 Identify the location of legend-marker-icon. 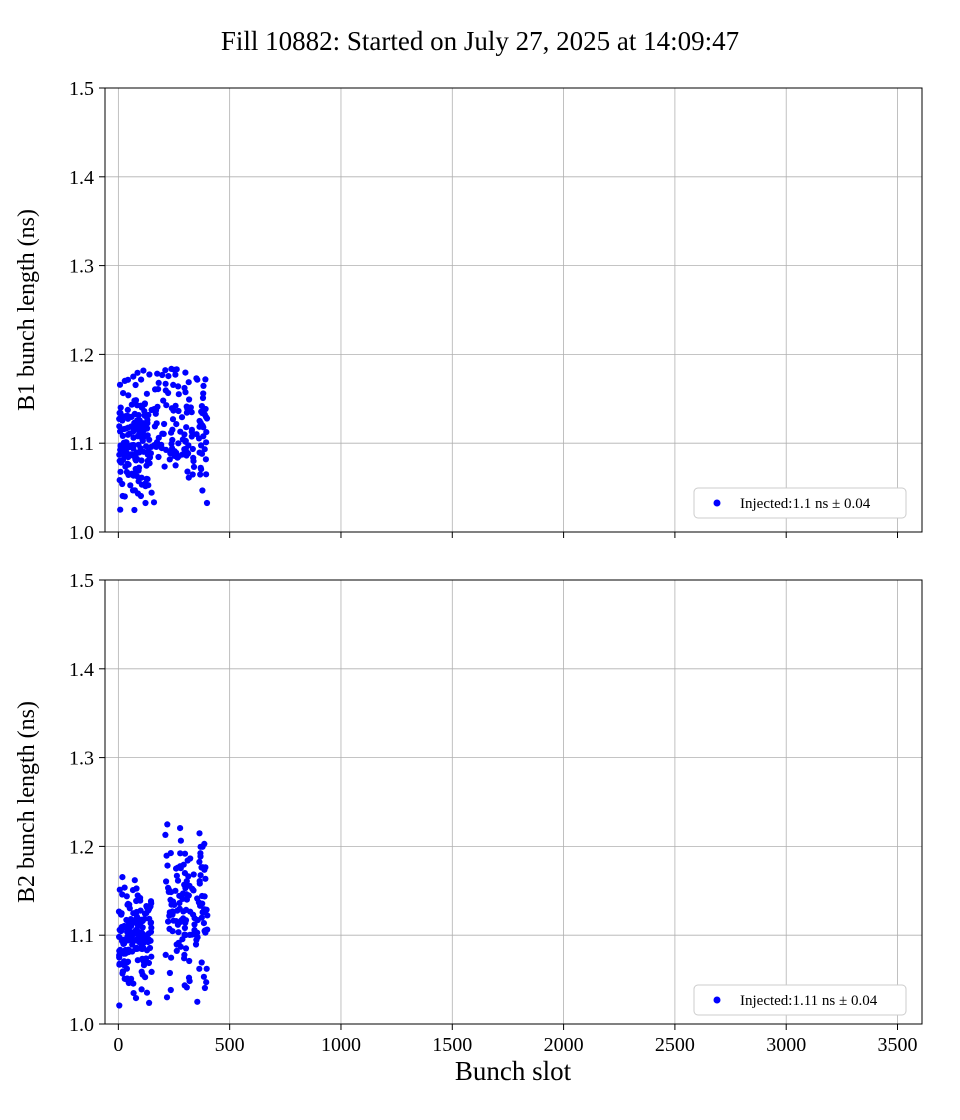
(717, 503).